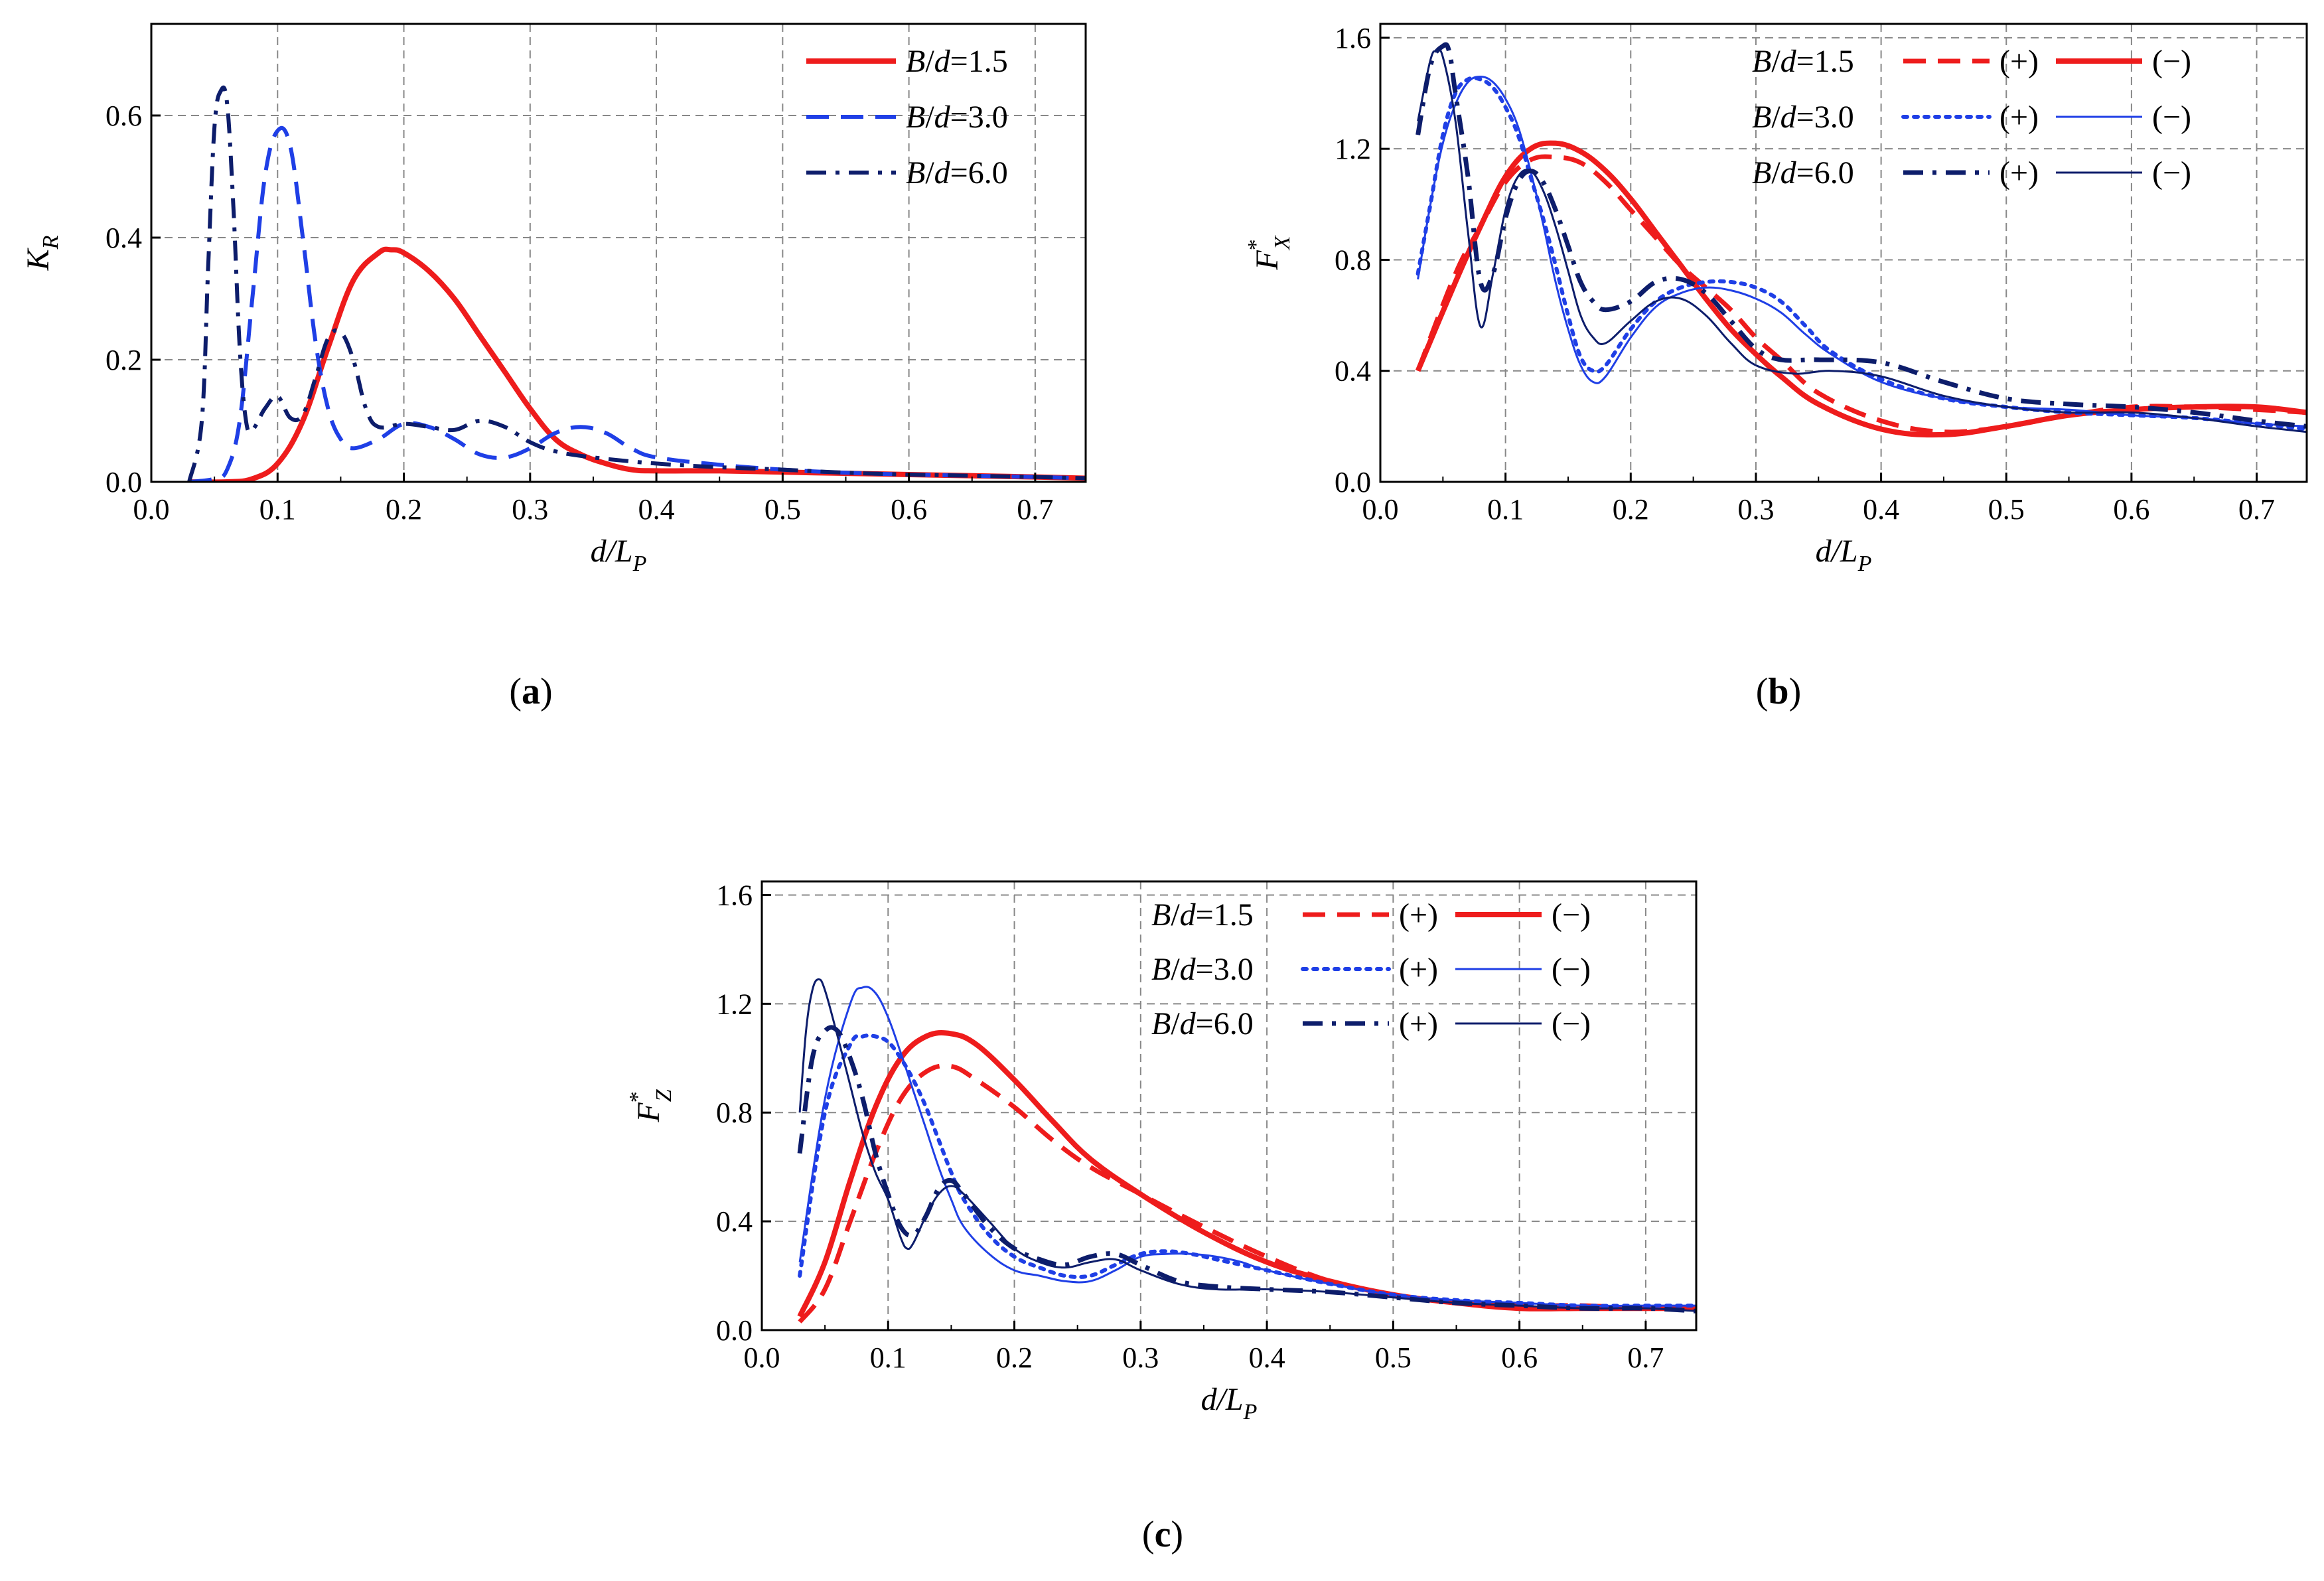  I want to click on y-tick-label: 0.2, so click(124, 360).